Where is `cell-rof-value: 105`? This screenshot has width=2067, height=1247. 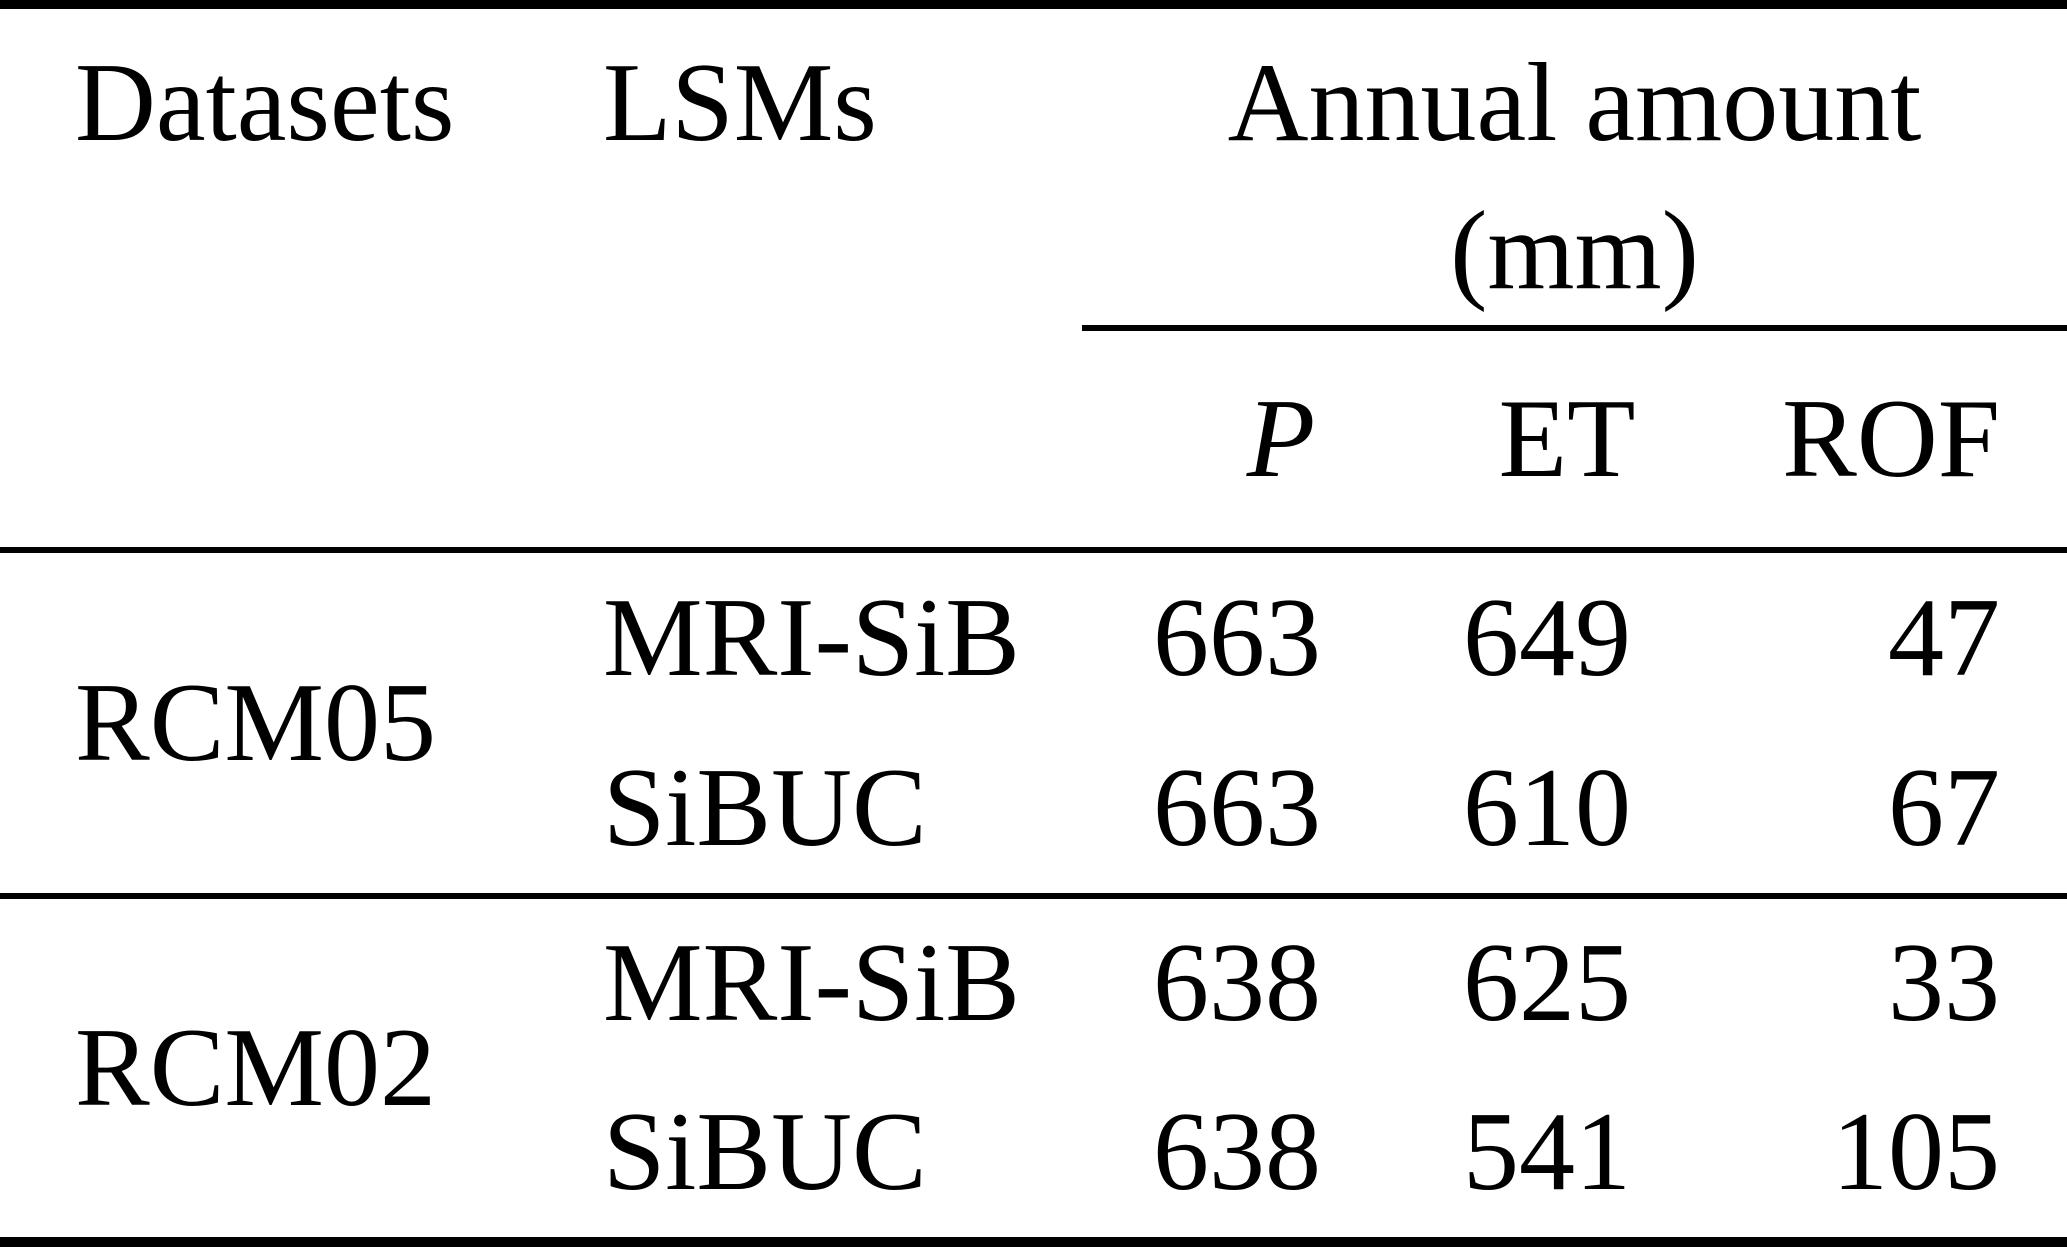 cell-rof-value: 105 is located at coordinates (1916, 1152).